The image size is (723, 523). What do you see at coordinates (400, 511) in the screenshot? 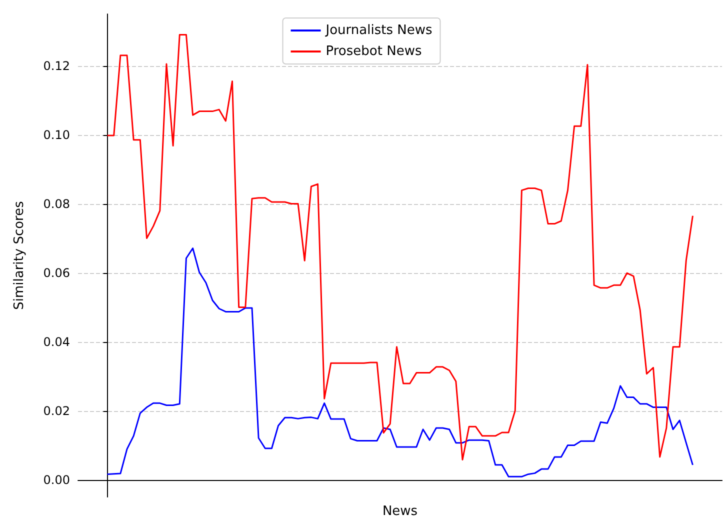
I see `x-axis-title: News` at bounding box center [400, 511].